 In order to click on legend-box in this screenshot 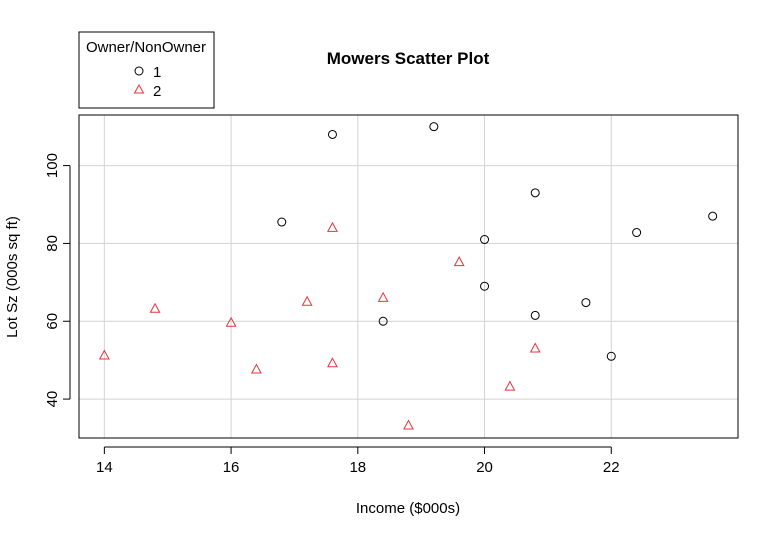, I will do `click(146, 70)`.